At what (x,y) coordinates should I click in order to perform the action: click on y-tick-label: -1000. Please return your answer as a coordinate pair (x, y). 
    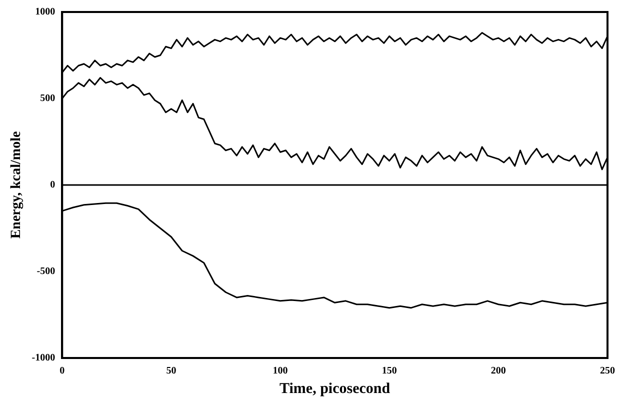
    Looking at the image, I should click on (44, 358).